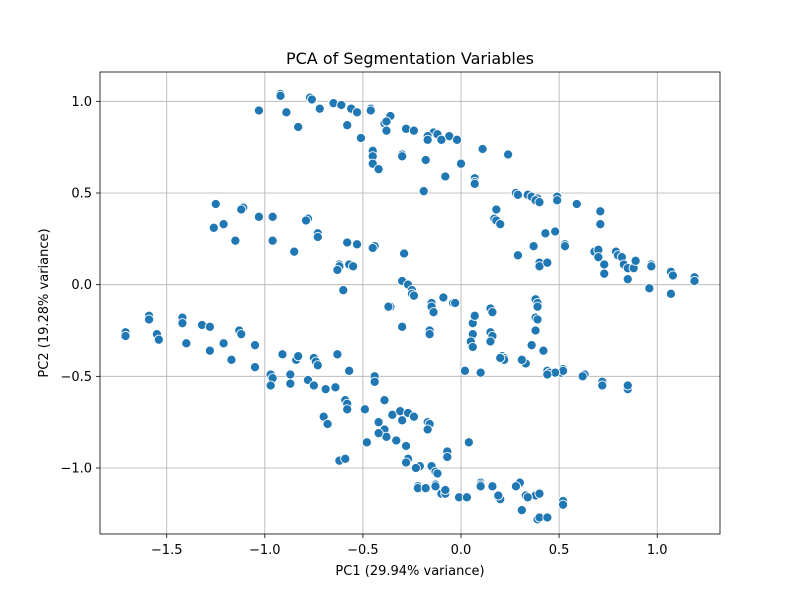  I want to click on y-tick-label: 1.0, so click(81, 102).